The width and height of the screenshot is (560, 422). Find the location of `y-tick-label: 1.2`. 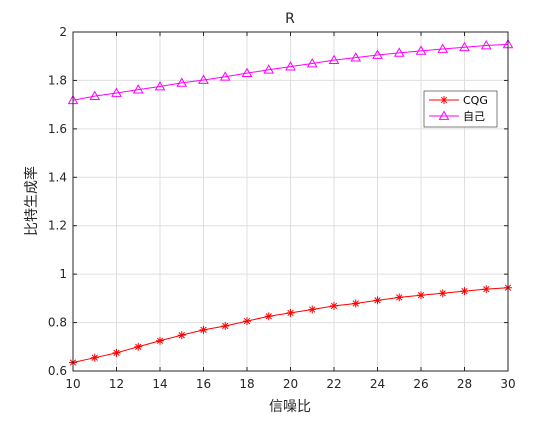

y-tick-label: 1.2 is located at coordinates (57, 226).